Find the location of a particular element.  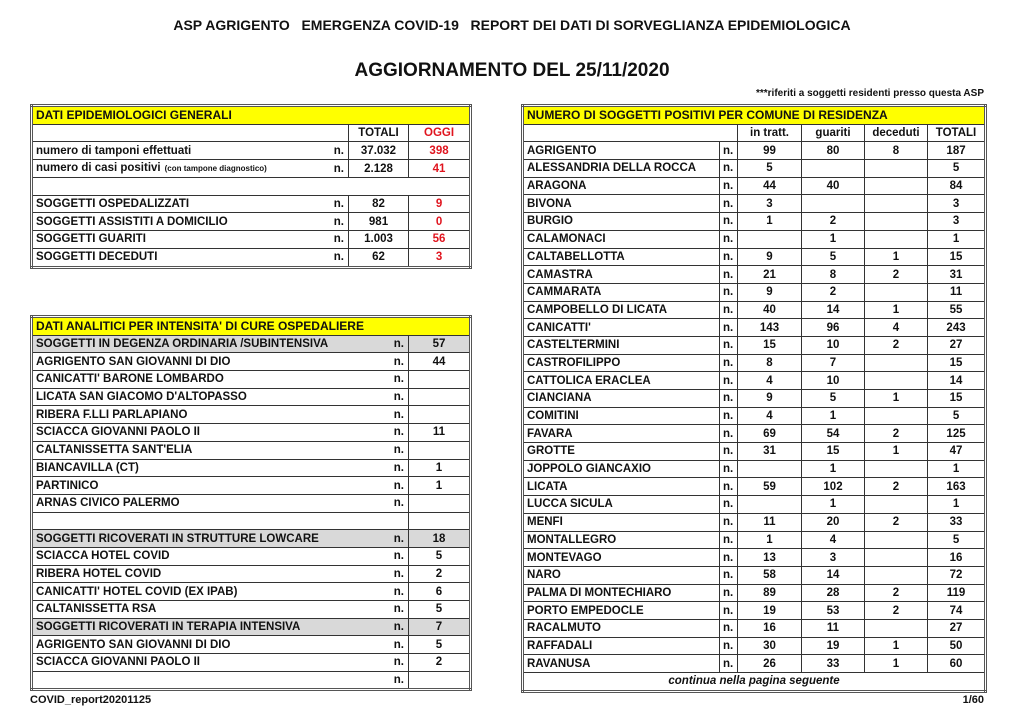

in-treatment-count: 40 is located at coordinates (769, 310).